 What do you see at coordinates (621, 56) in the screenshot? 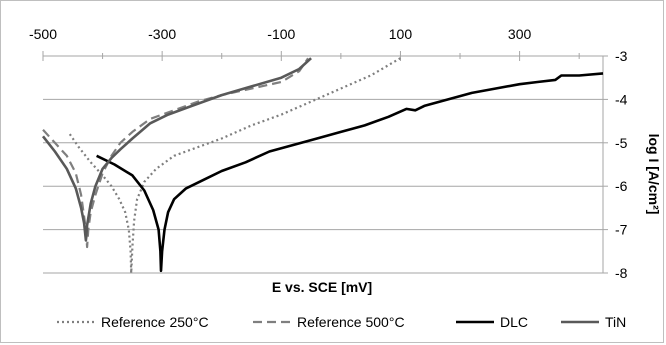
I see `y-tick-label: -3` at bounding box center [621, 56].